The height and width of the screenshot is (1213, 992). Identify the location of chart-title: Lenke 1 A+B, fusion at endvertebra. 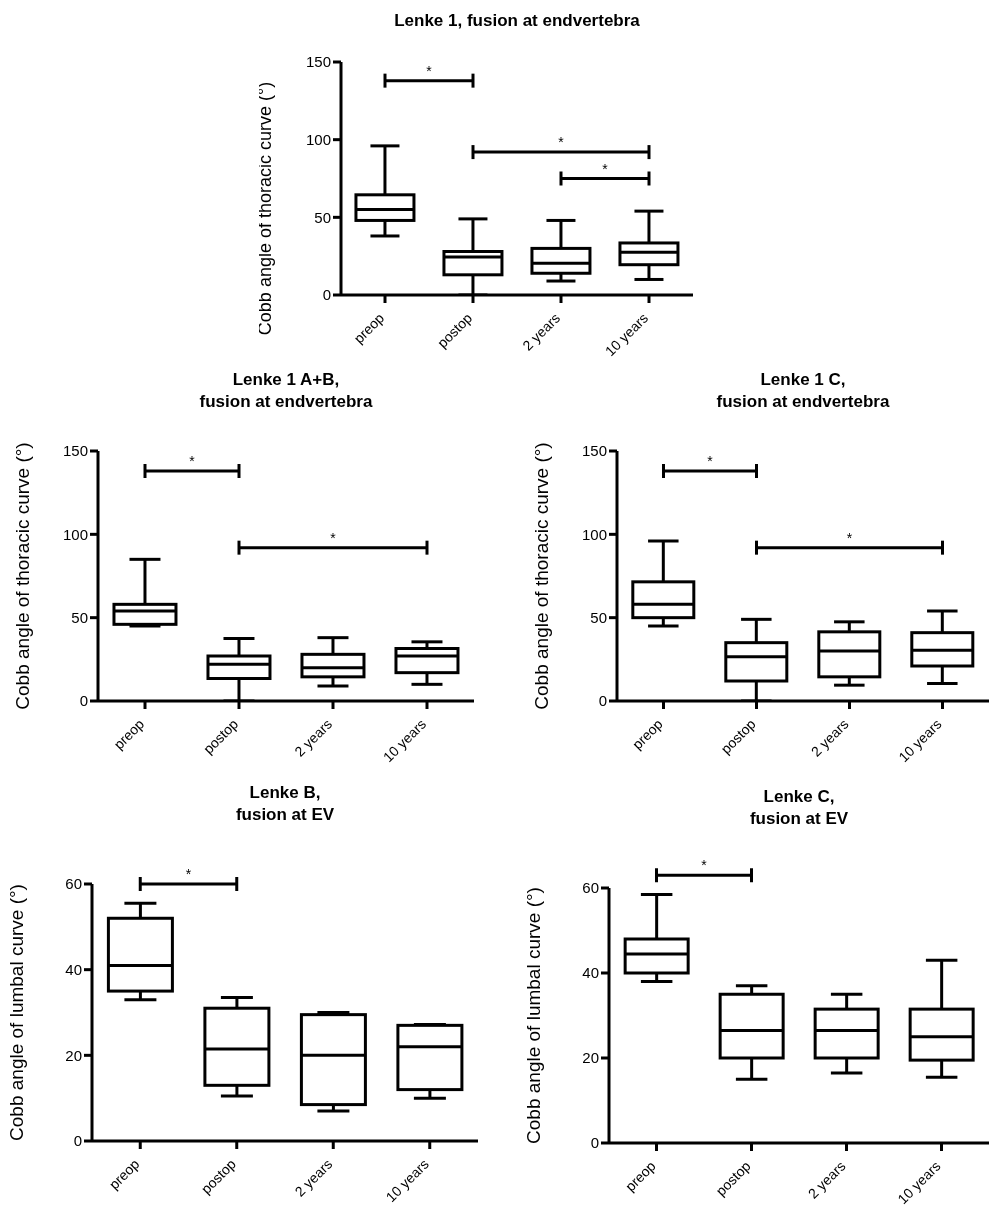
(286, 391).